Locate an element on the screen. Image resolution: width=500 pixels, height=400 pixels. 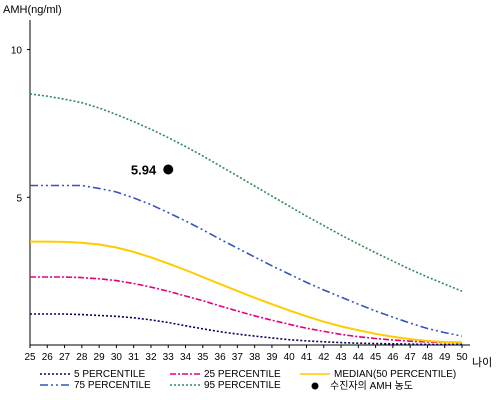
patient-marker: 5.94 is located at coordinates (152, 170).